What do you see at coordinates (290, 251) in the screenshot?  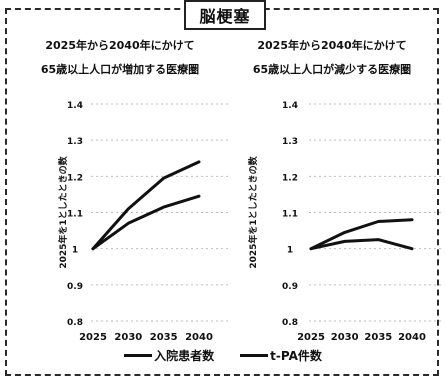 I see `chart-2-ytick: 1` at bounding box center [290, 251].